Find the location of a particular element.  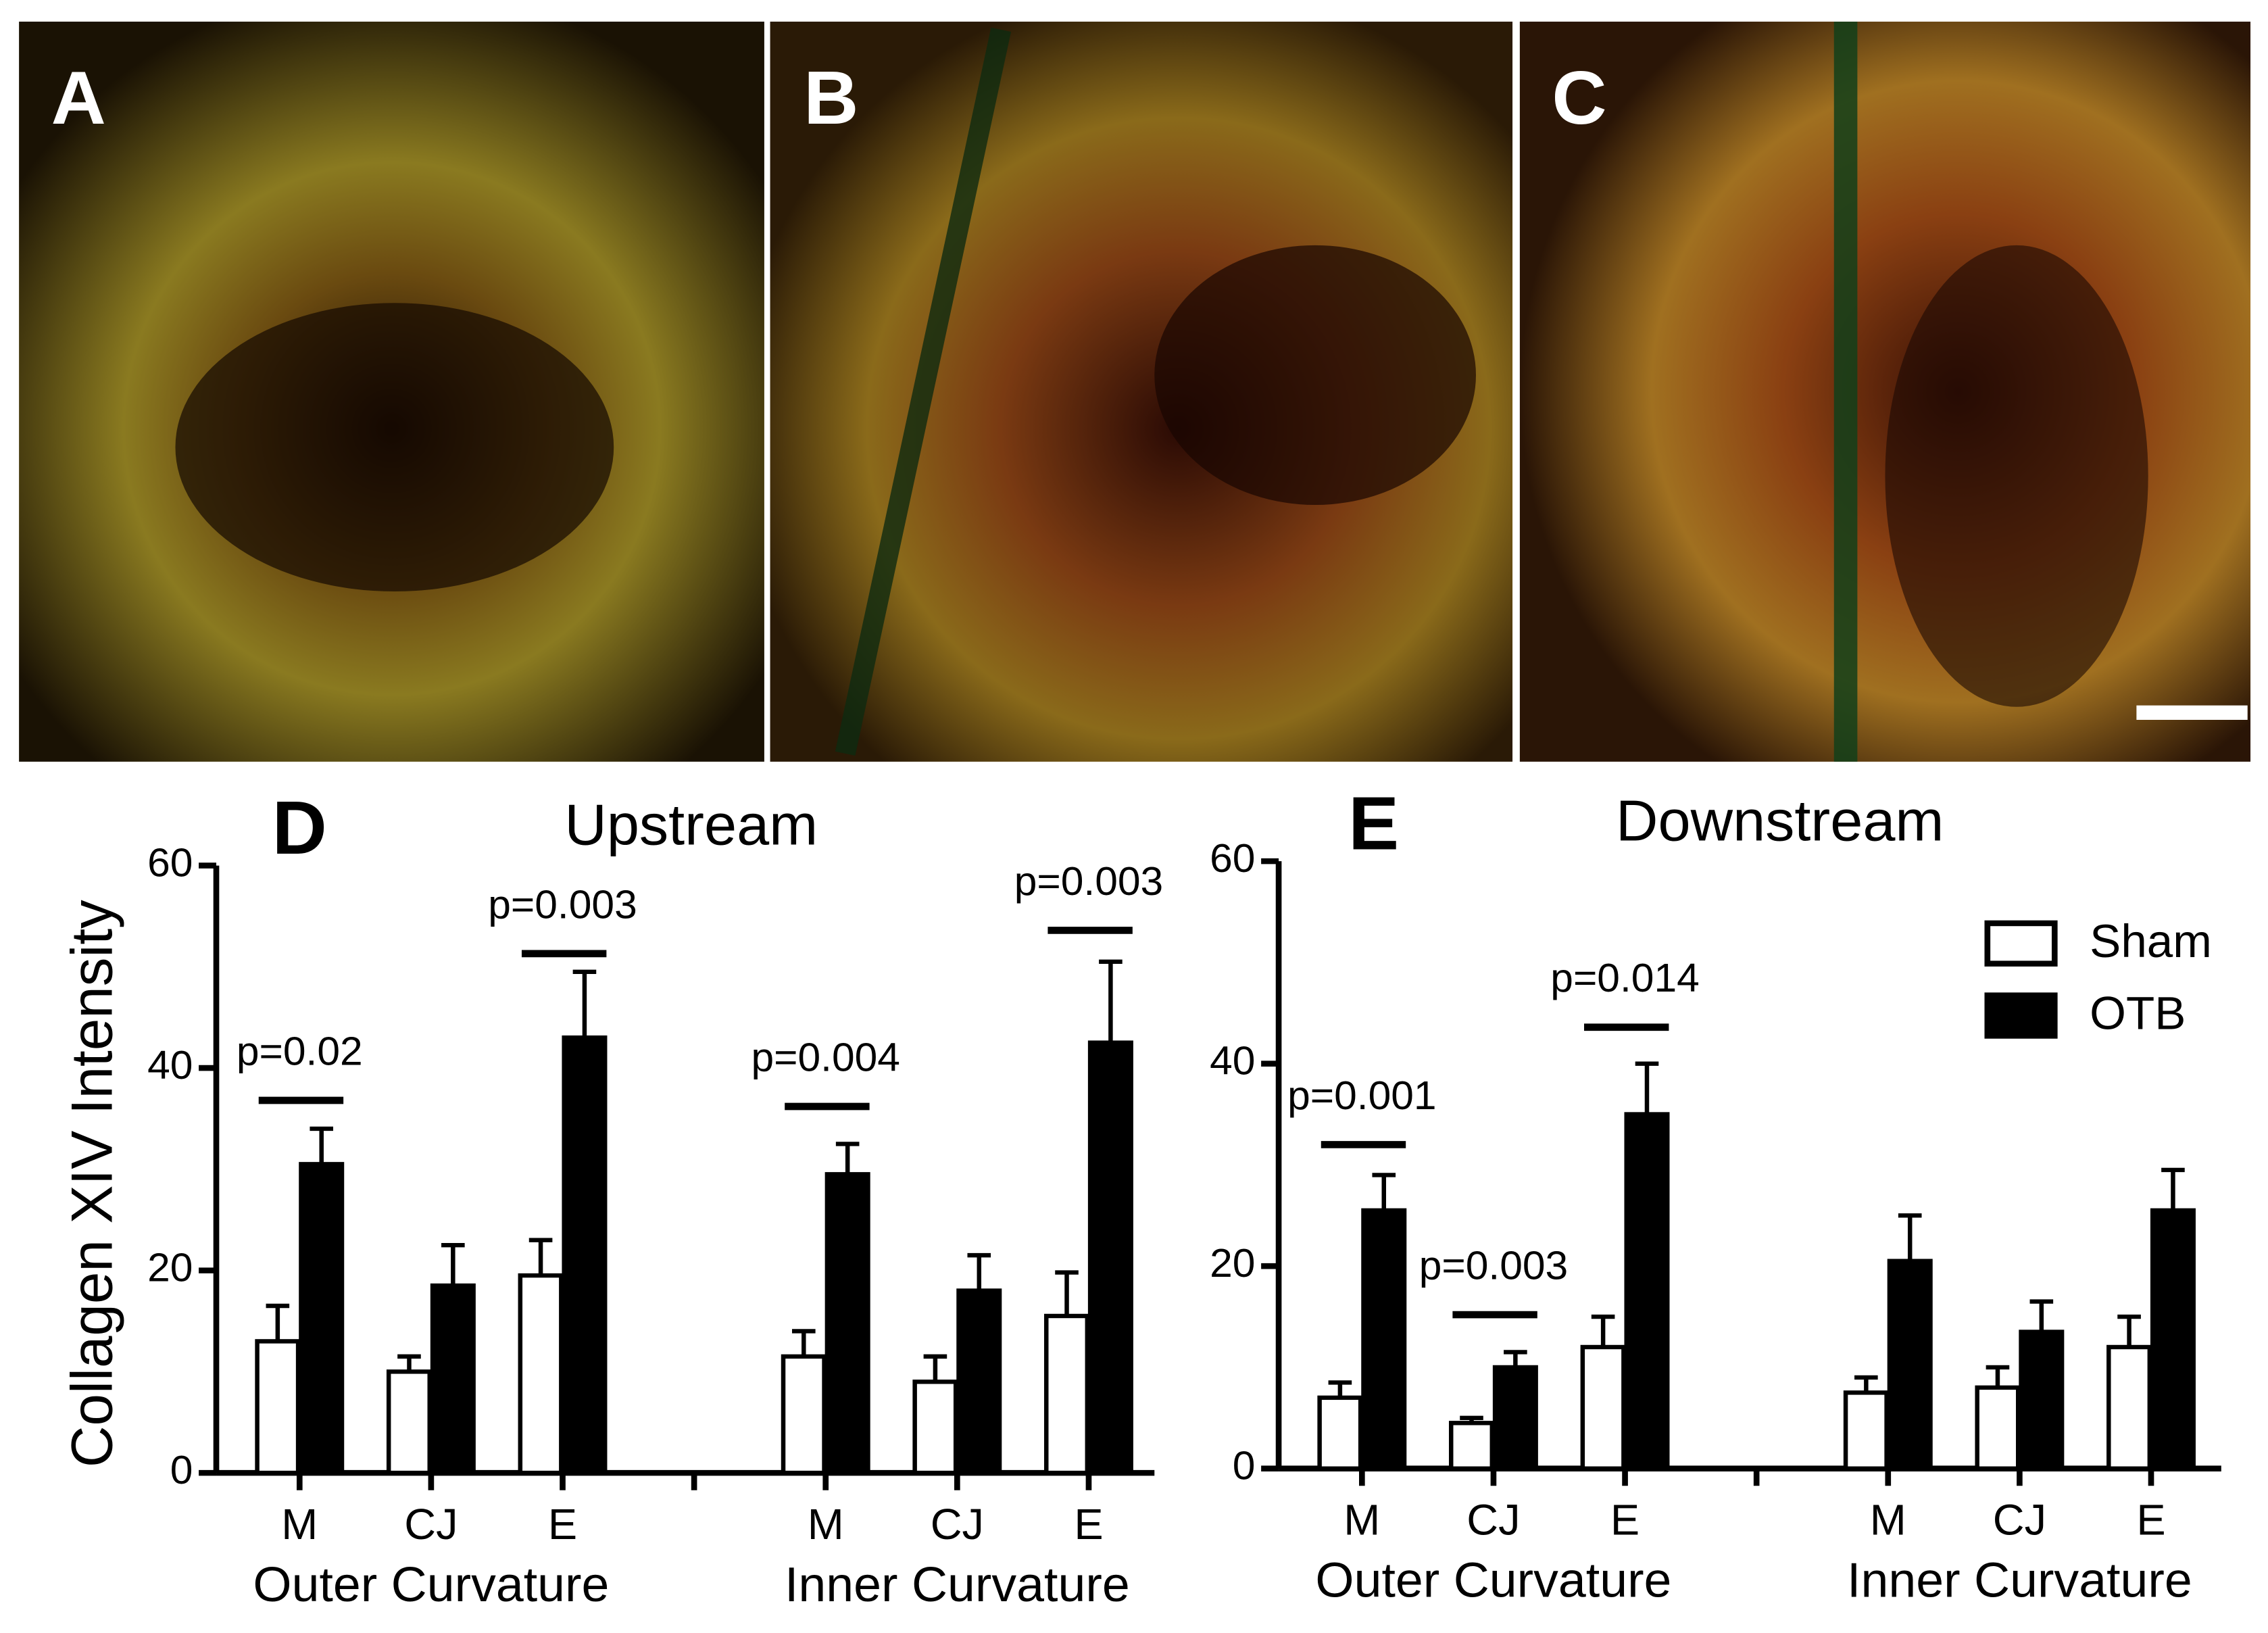

y-axis-label: Collagen XIV Intensity is located at coordinates (92, 1183).